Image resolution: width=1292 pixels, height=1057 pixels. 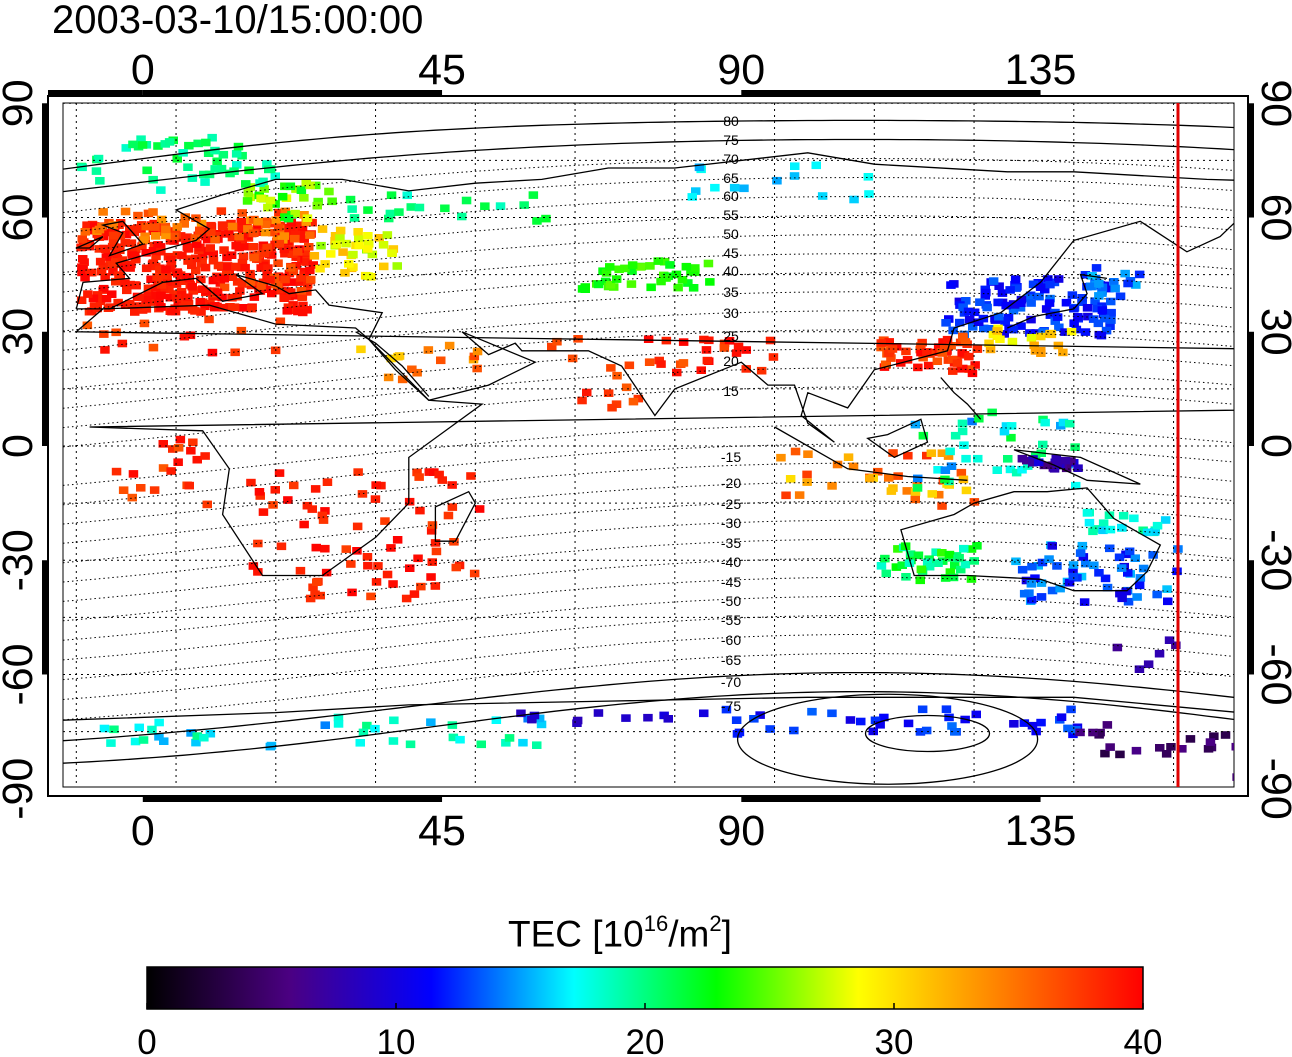 What do you see at coordinates (731, 640) in the screenshot?
I see `mag-lat-label: -60` at bounding box center [731, 640].